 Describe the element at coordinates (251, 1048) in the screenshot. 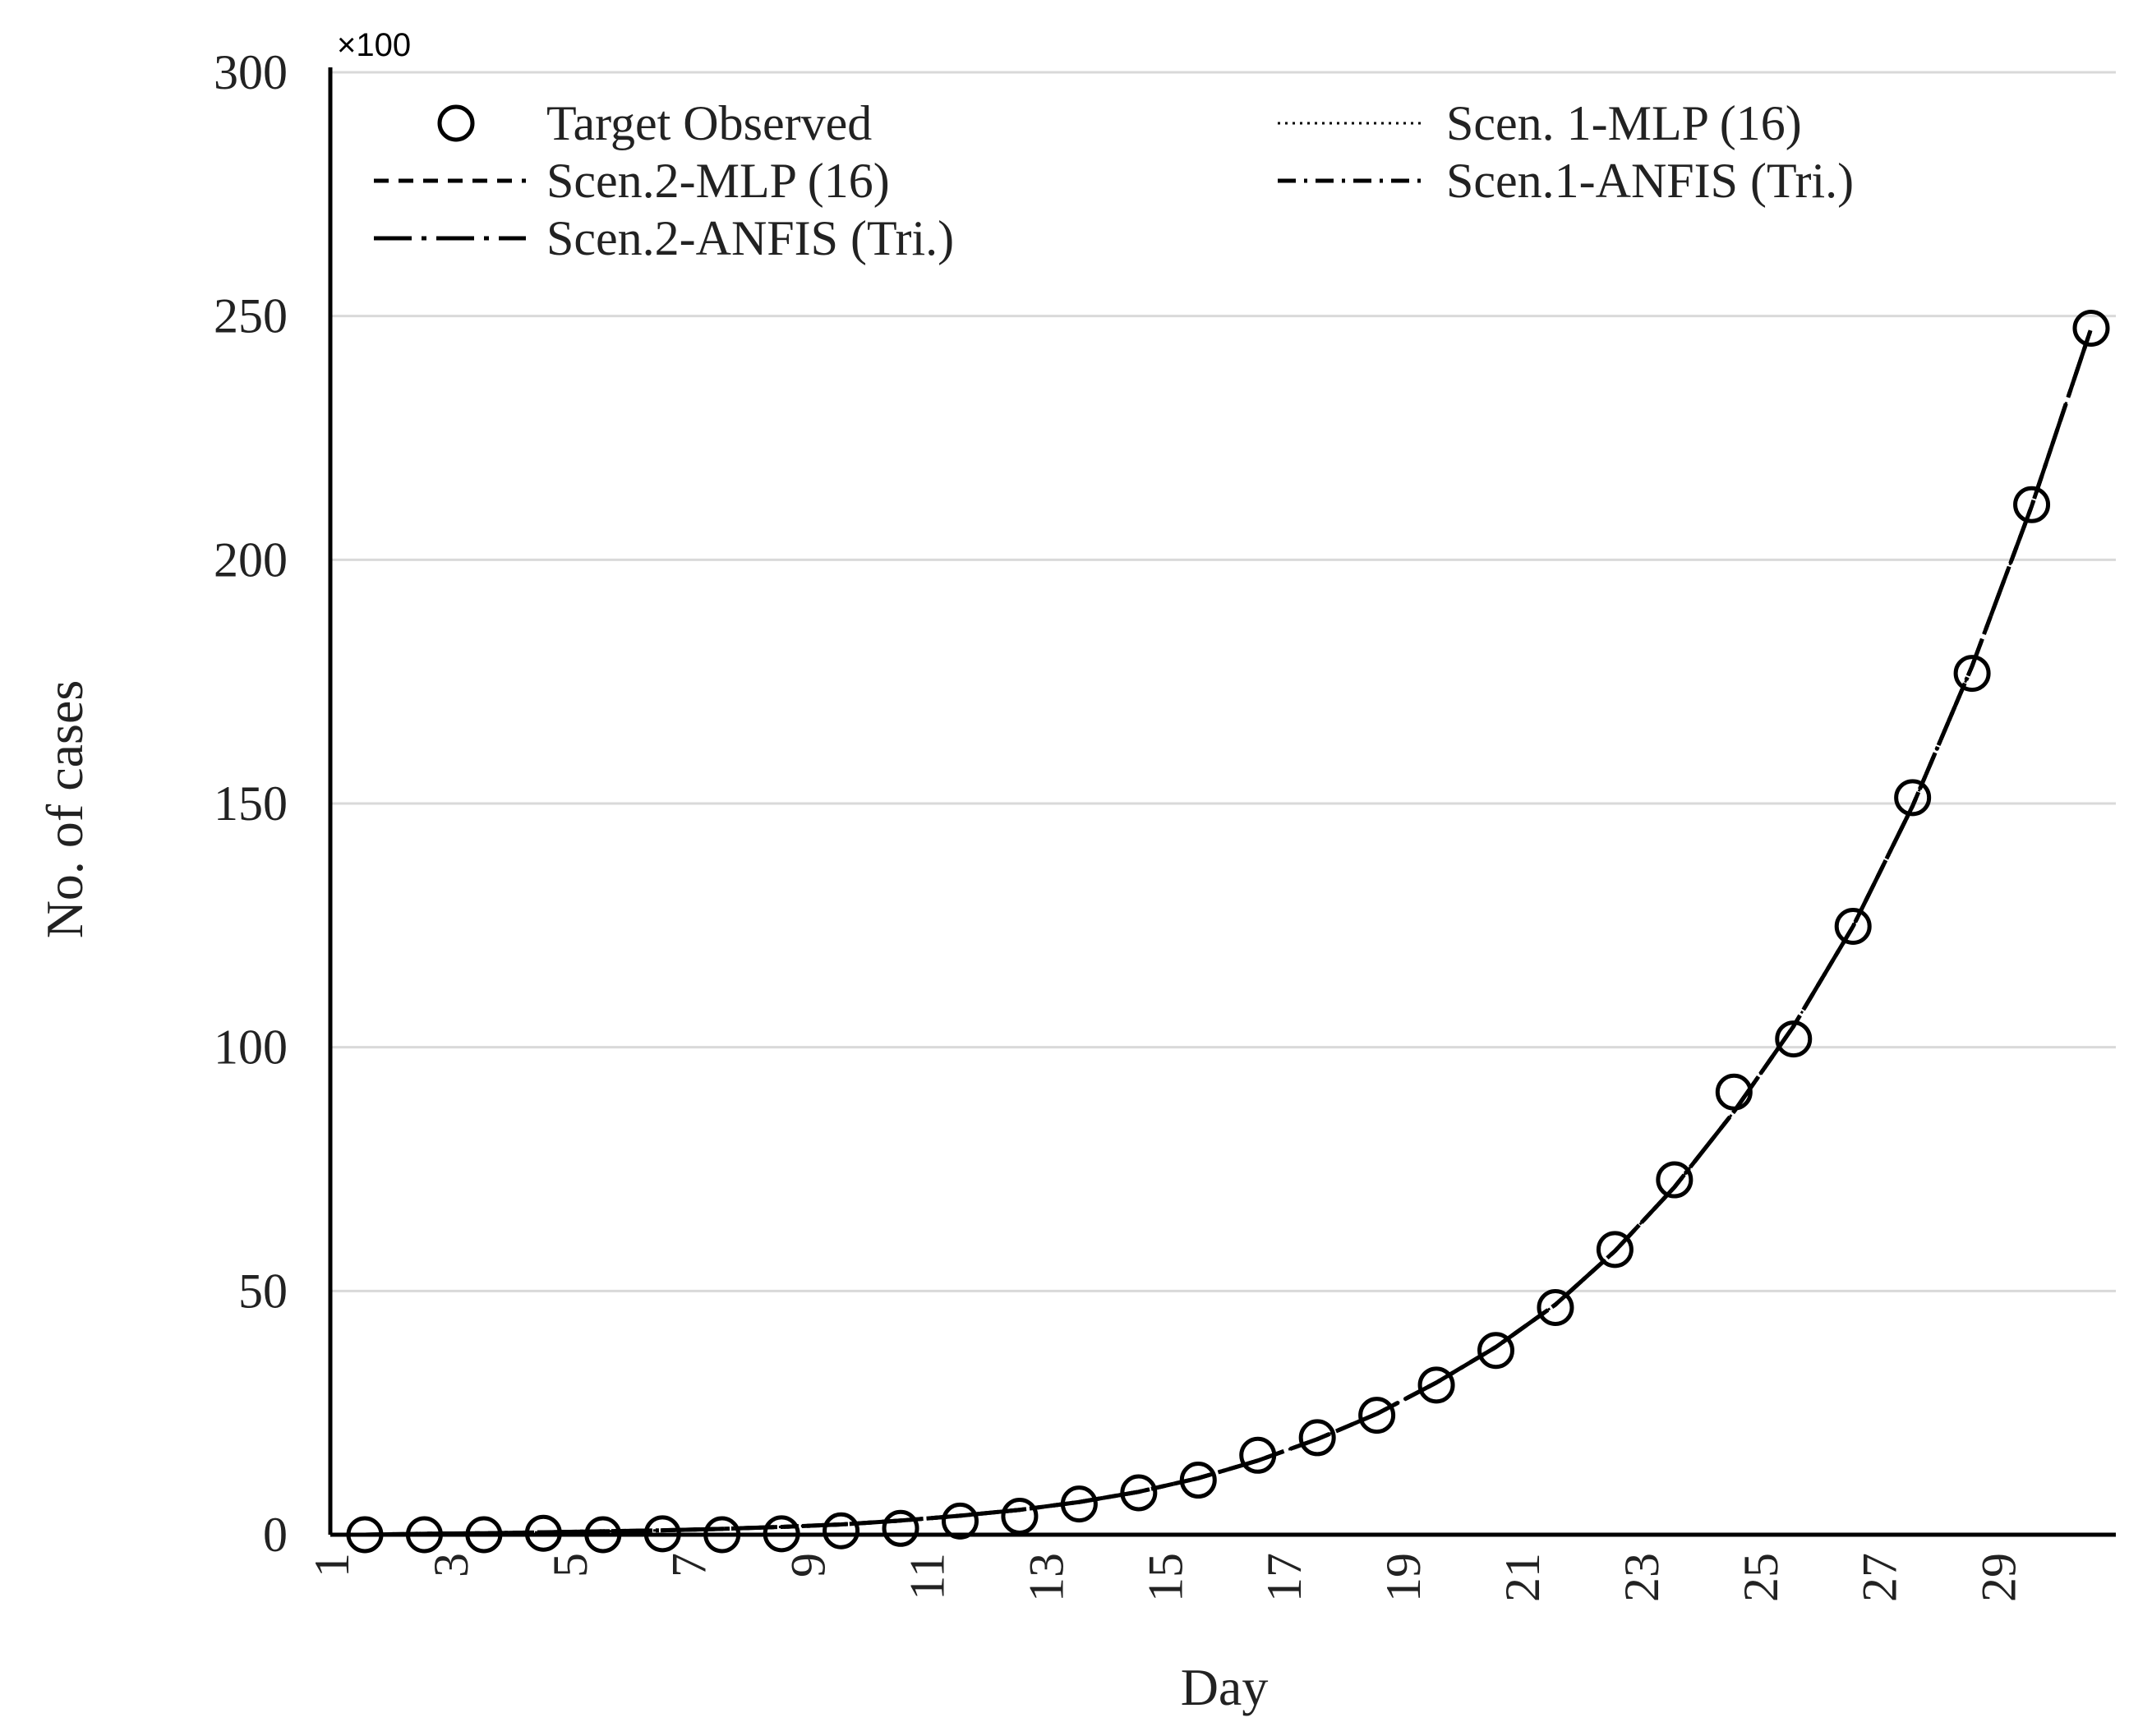

I see `y-tick-label: 100` at that location.